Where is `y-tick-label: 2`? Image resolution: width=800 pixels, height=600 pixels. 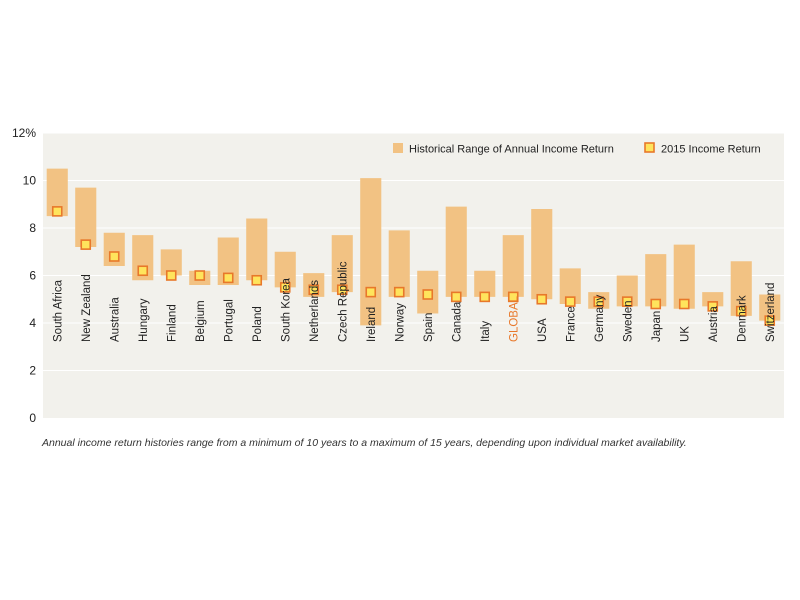
y-tick-label: 2 is located at coordinates (32, 371).